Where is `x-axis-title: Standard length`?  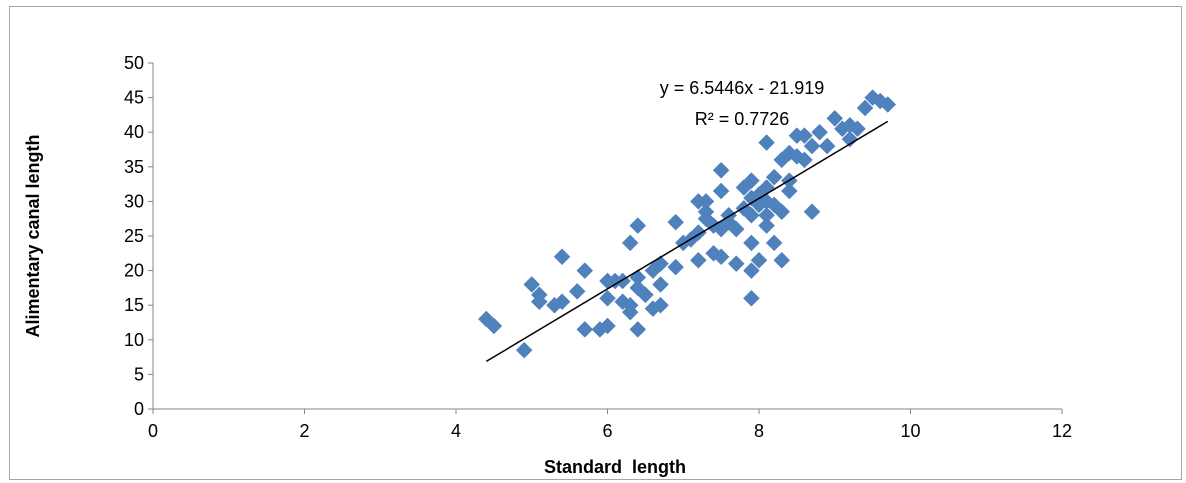
x-axis-title: Standard length is located at coordinates (615, 467).